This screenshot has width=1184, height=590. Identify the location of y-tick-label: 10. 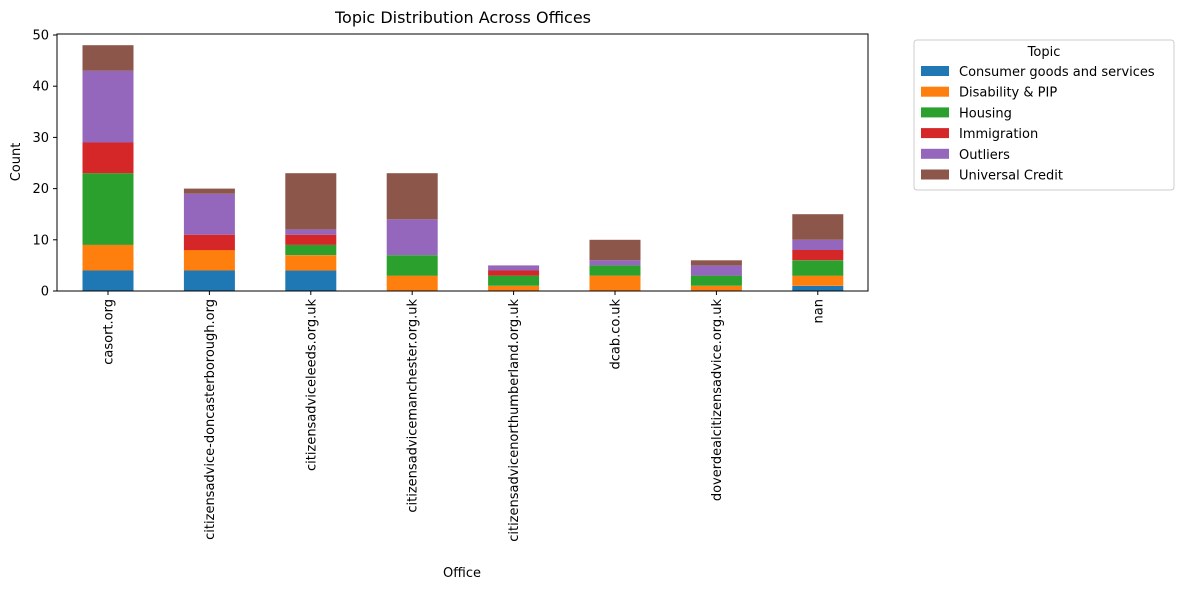
(40, 240).